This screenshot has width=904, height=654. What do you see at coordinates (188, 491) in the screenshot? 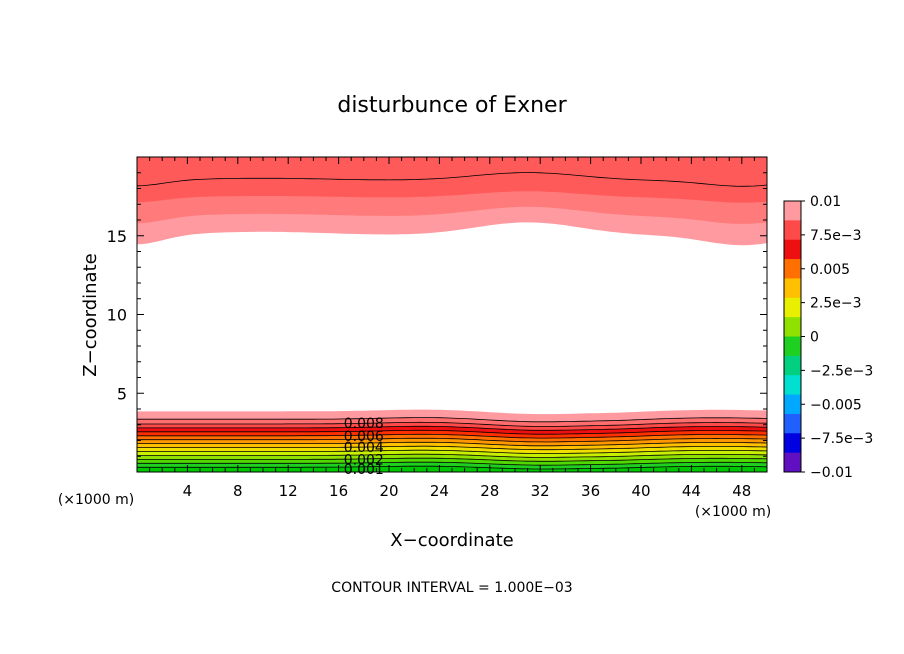
I see `x-tick-label: 4` at bounding box center [188, 491].